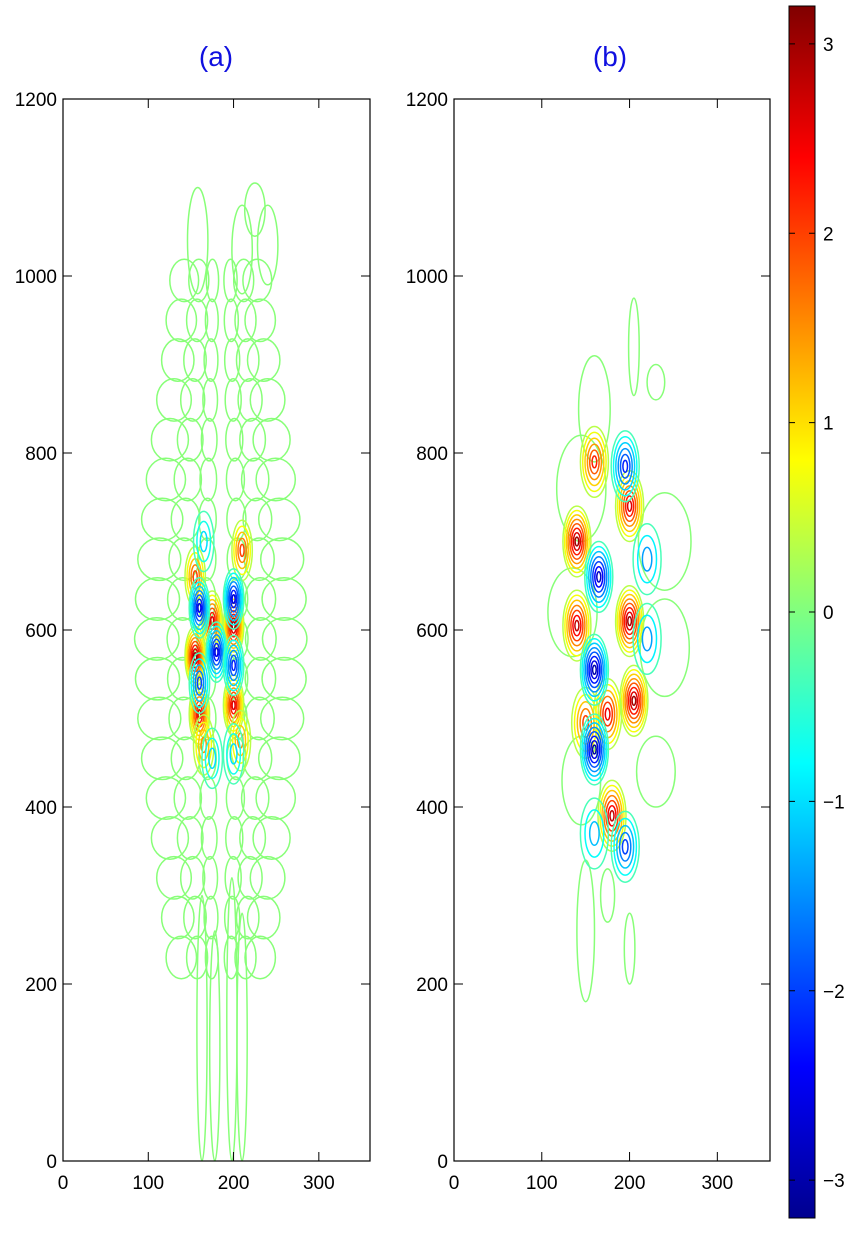  What do you see at coordinates (41, 985) in the screenshot?
I see `y-tick-label: 200` at bounding box center [41, 985].